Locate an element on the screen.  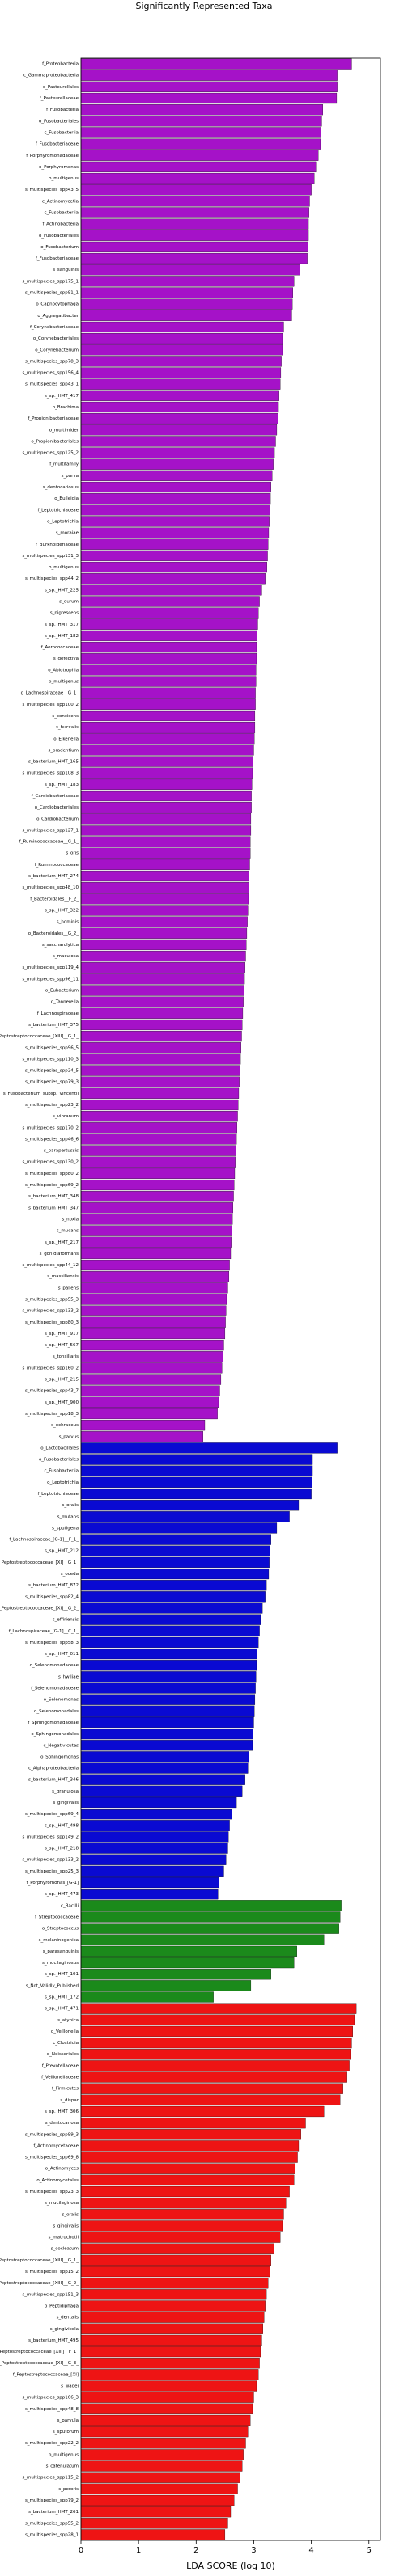
bar-label: s_multispecies_spp43_7 is located at coordinates (52, 1391).